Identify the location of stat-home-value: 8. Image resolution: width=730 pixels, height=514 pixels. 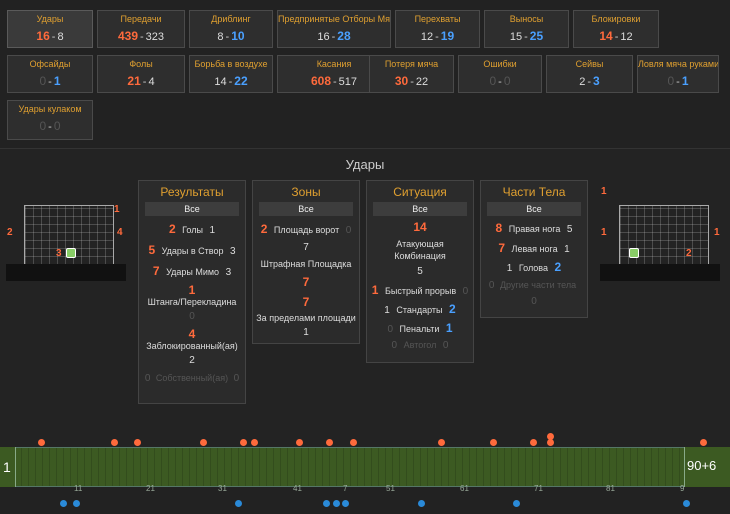
(220, 37).